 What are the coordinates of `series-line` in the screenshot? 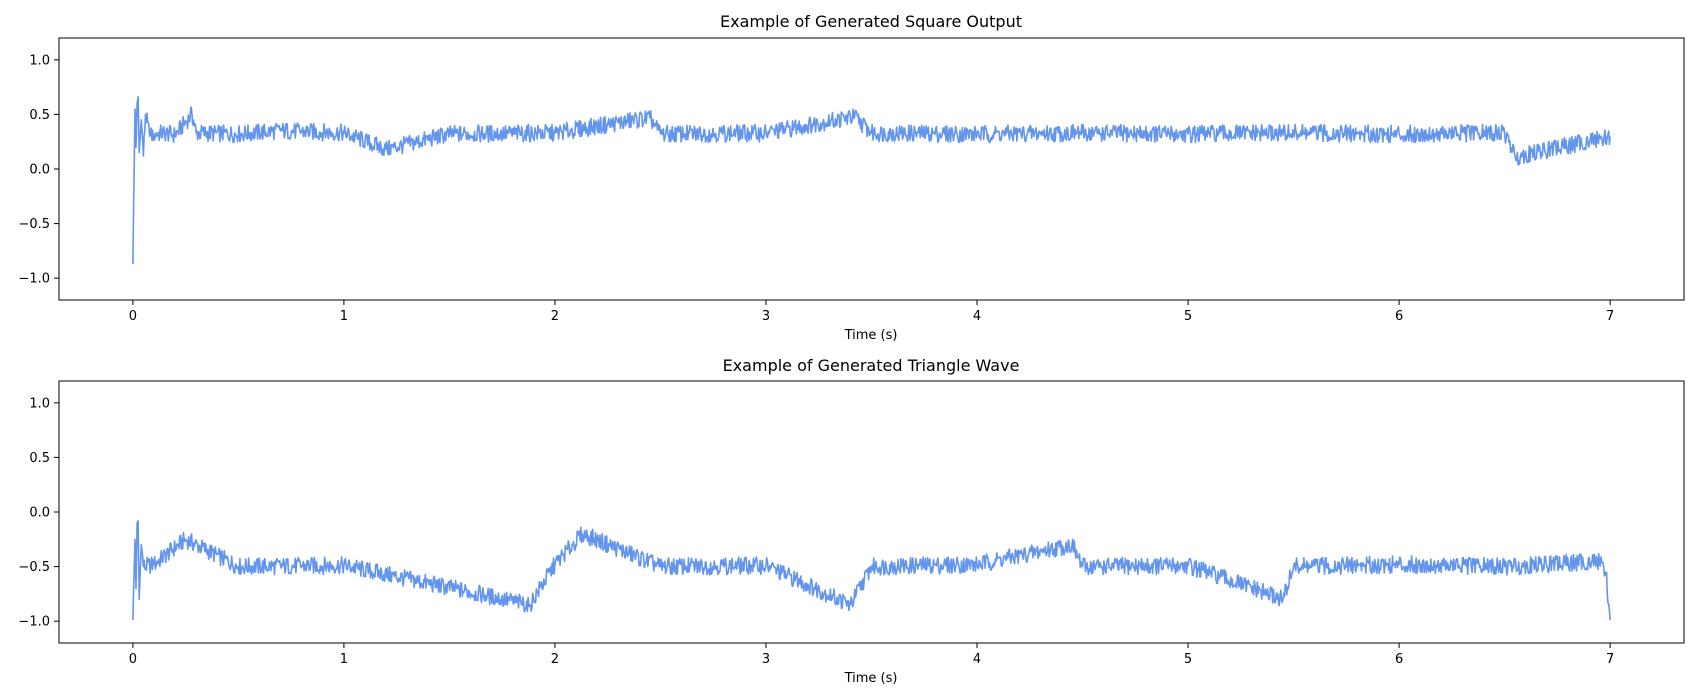 It's located at (871, 570).